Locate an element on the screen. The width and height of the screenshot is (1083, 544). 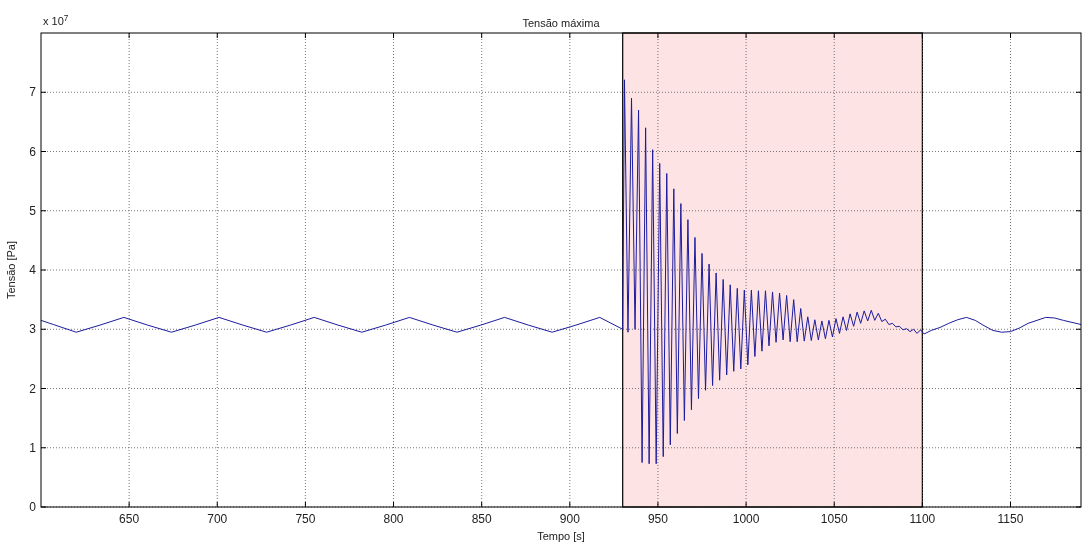
text: x 10$^{7}$ is located at coordinates (56, 20).